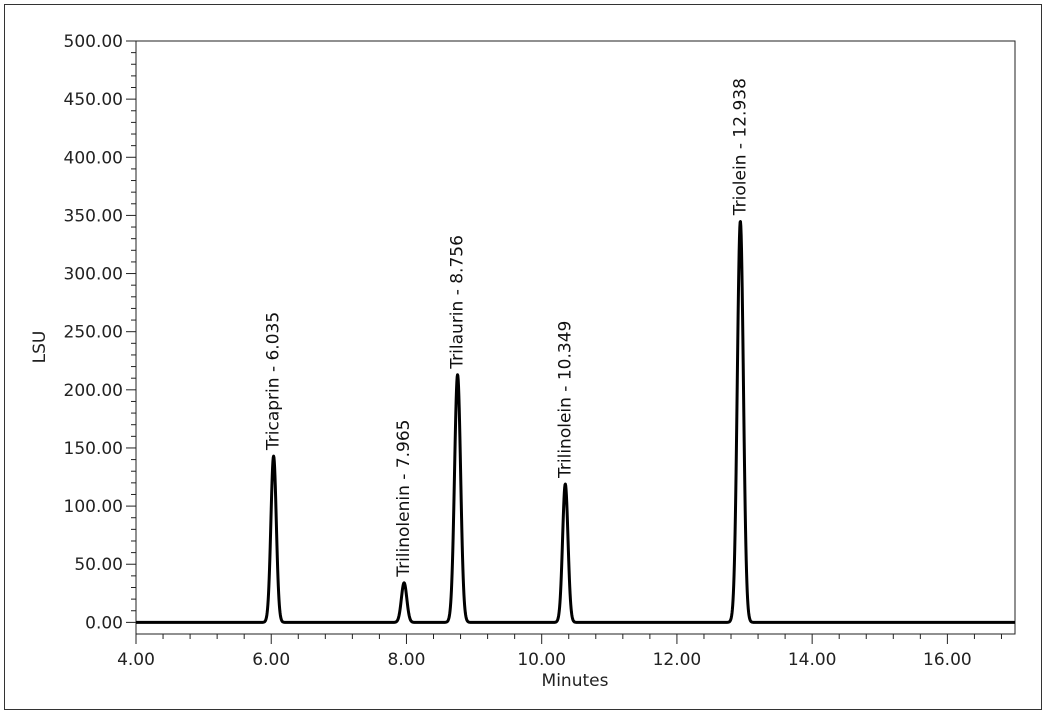  I want to click on x-tick-label: 4.00, so click(136, 660).